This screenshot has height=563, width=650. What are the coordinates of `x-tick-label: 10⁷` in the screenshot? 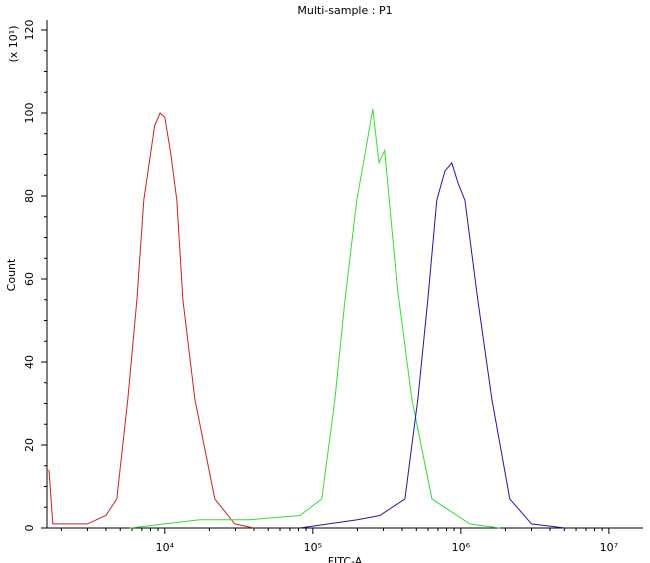 It's located at (609, 547).